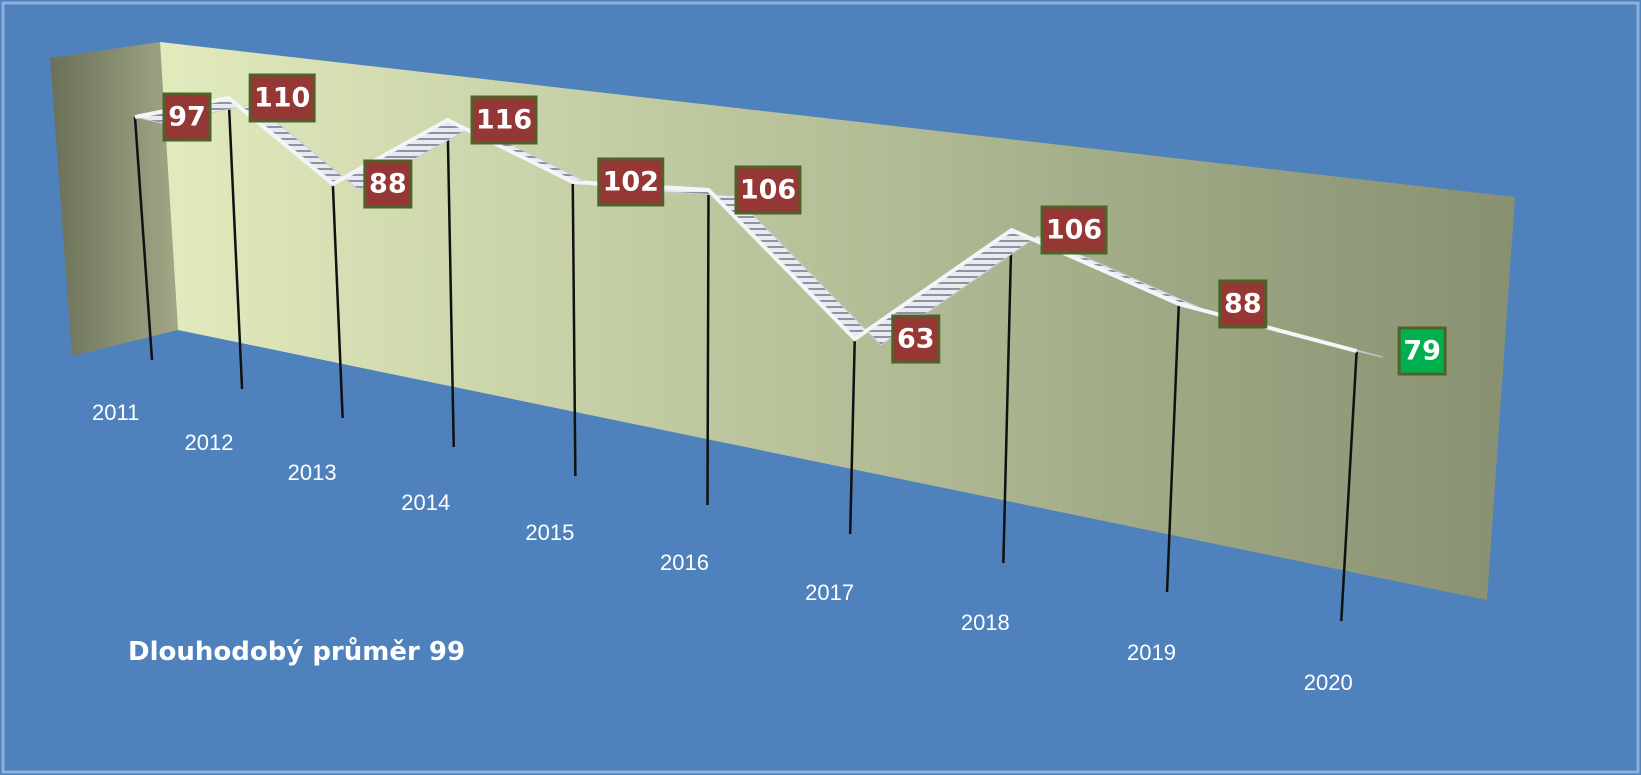 The image size is (1641, 775). I want to click on label-text: 79, so click(1422, 351).